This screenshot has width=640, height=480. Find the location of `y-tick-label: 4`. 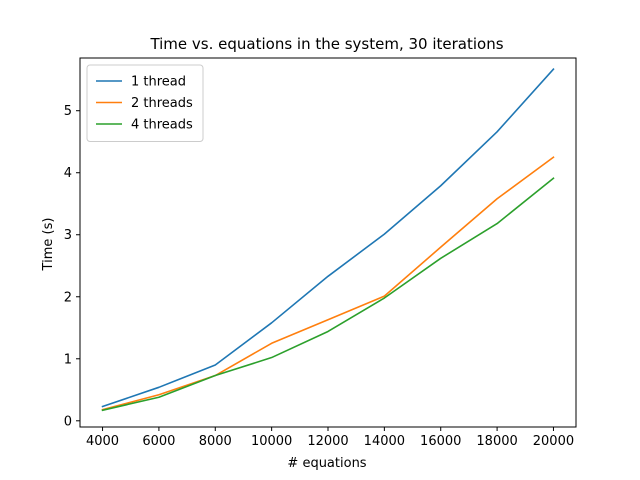

y-tick-label: 4 is located at coordinates (68, 173).